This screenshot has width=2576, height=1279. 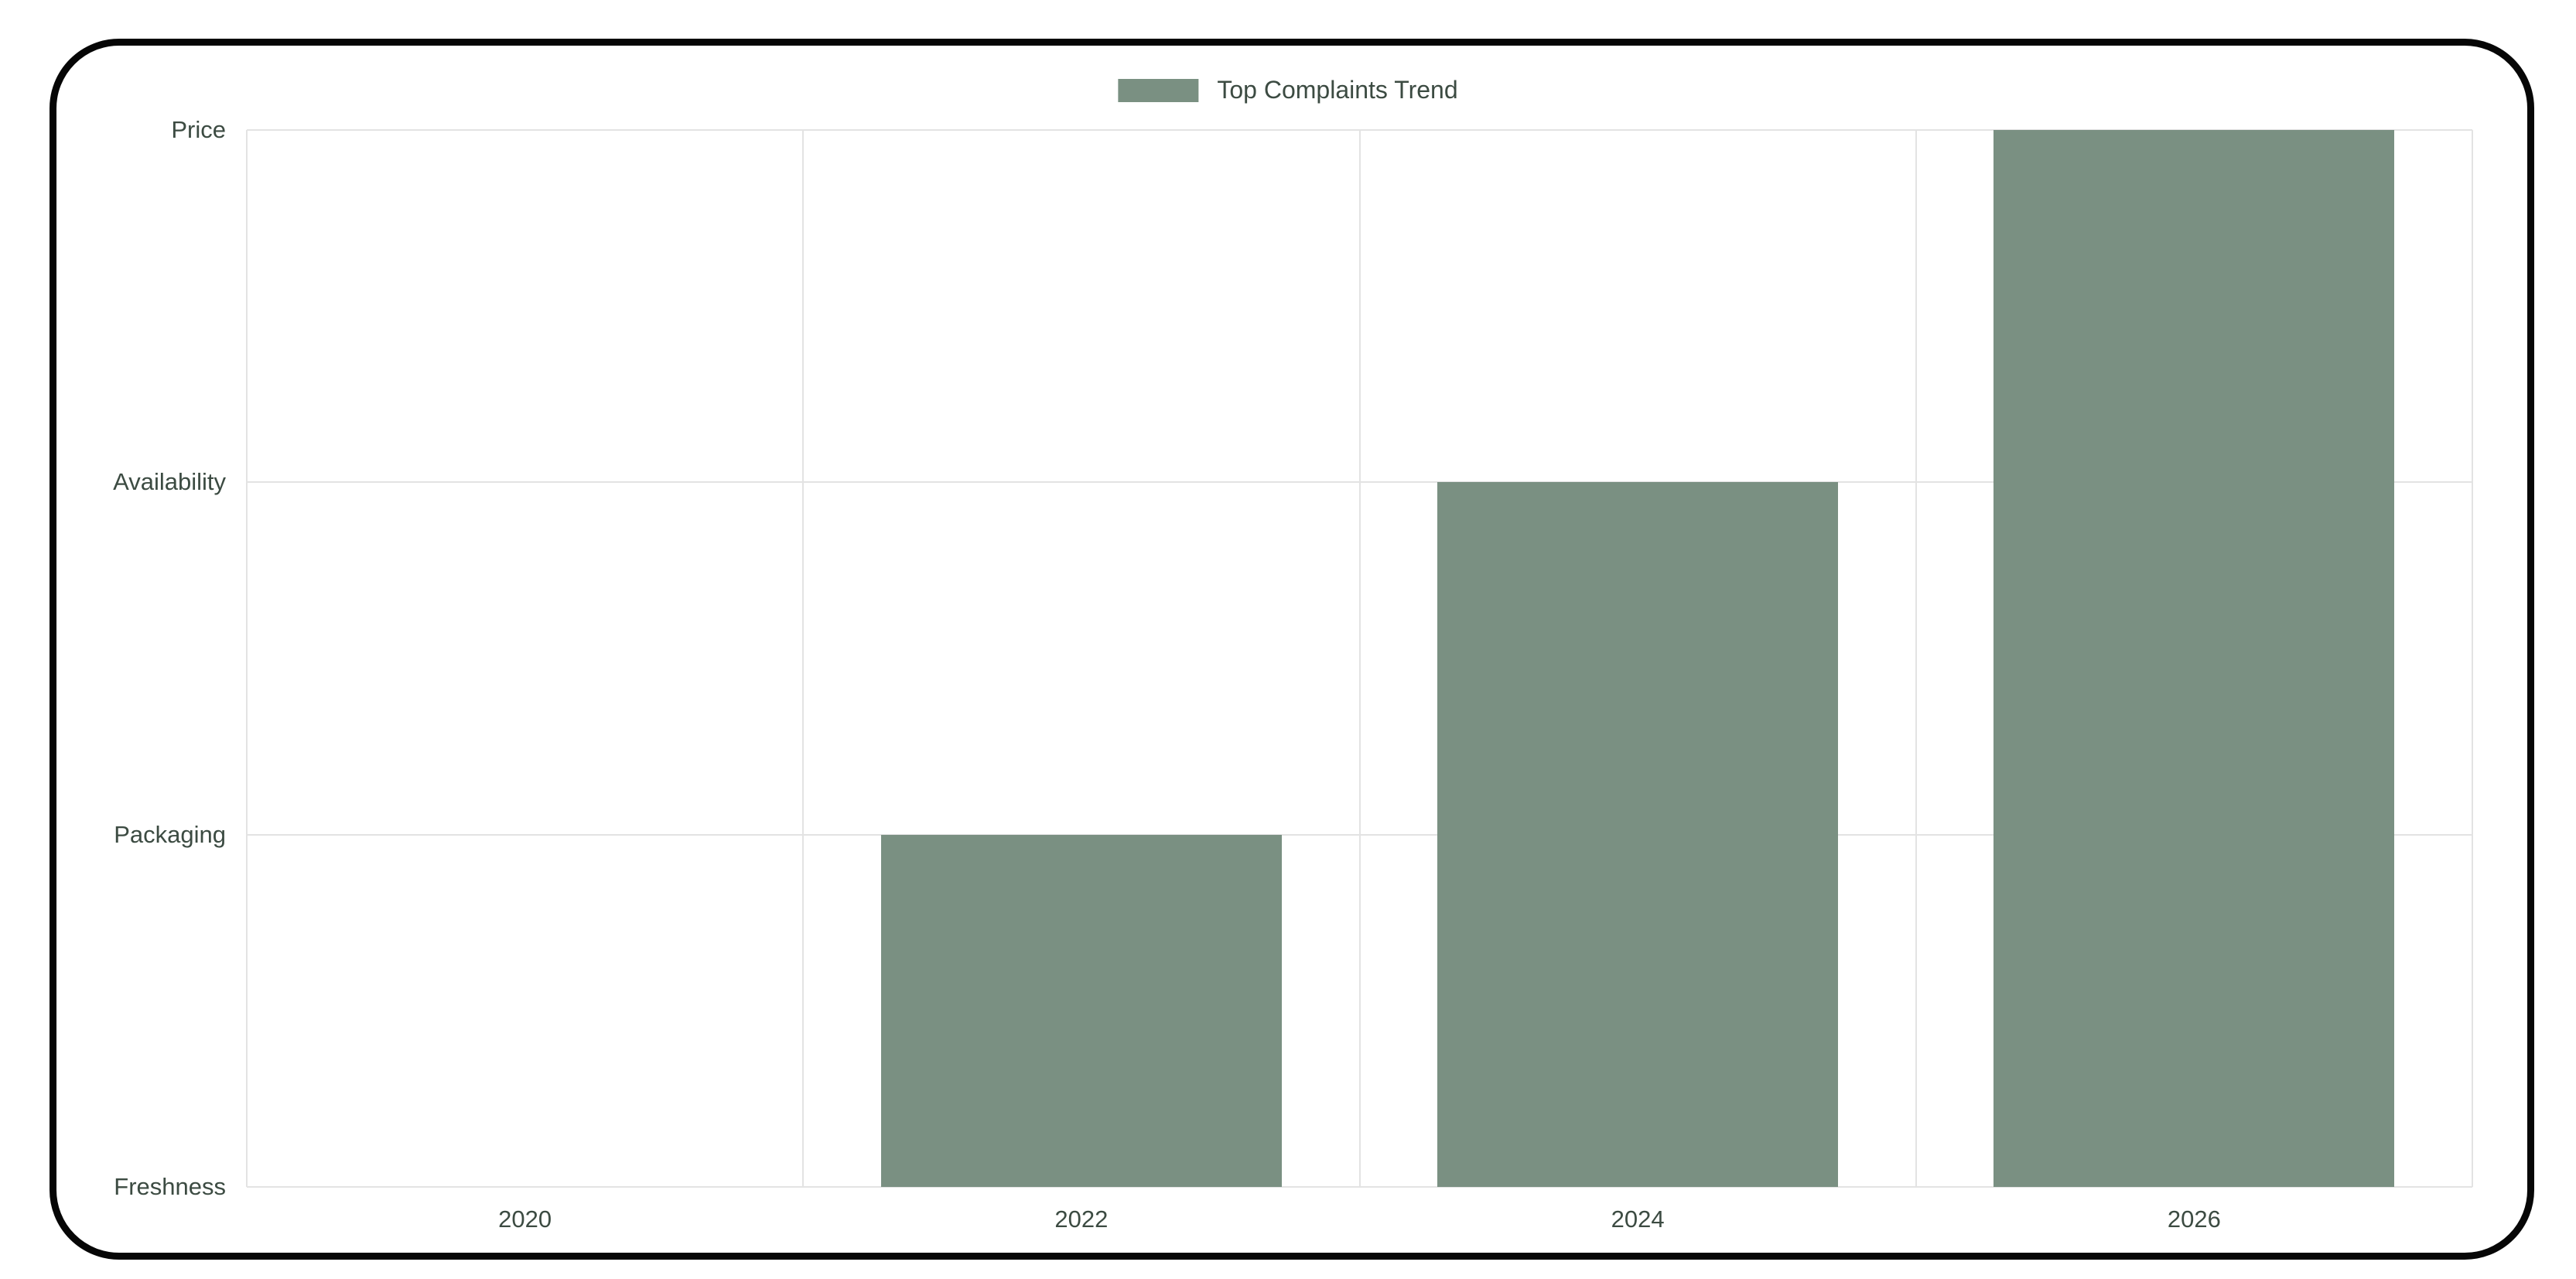 I want to click on legend-swatch, so click(x=1158, y=90).